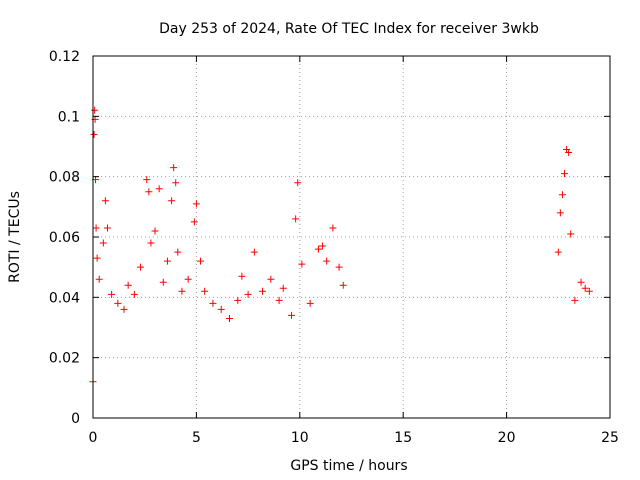 Image resolution: width=640 pixels, height=480 pixels. I want to click on y-axis-label: ROTI / TECUs, so click(15, 237).